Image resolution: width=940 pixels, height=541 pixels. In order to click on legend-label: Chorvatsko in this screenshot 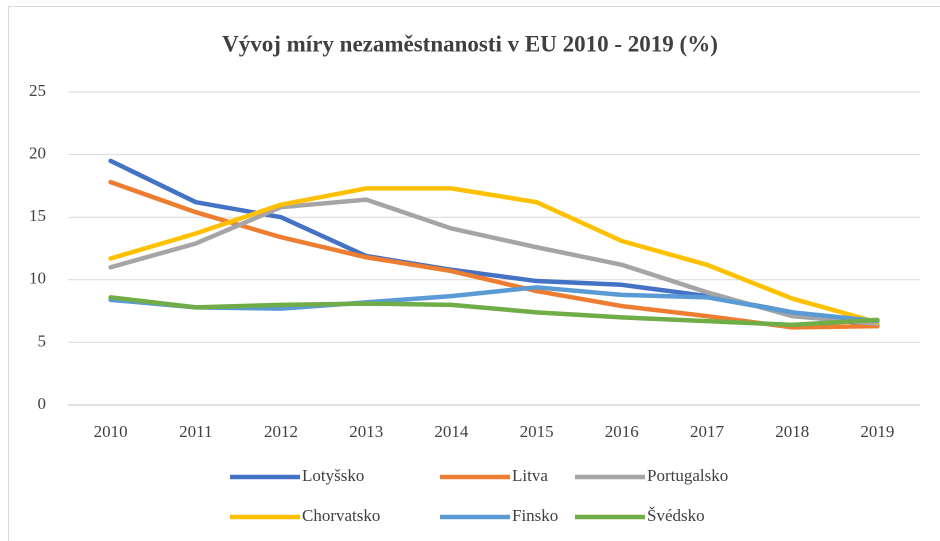, I will do `click(341, 515)`.